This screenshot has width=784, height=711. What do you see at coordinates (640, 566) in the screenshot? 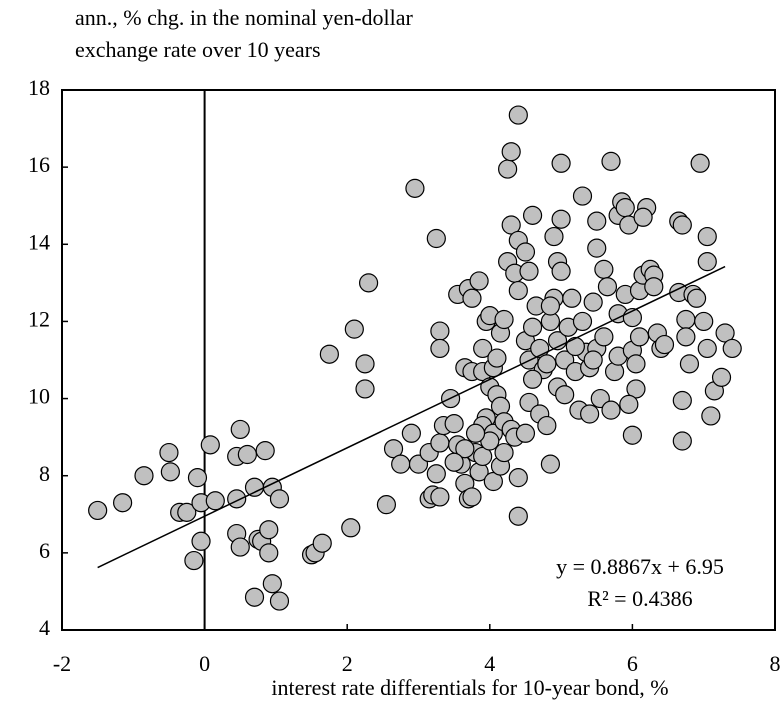
I see `equation-label: y = 0.8867x + 6.95` at bounding box center [640, 566].